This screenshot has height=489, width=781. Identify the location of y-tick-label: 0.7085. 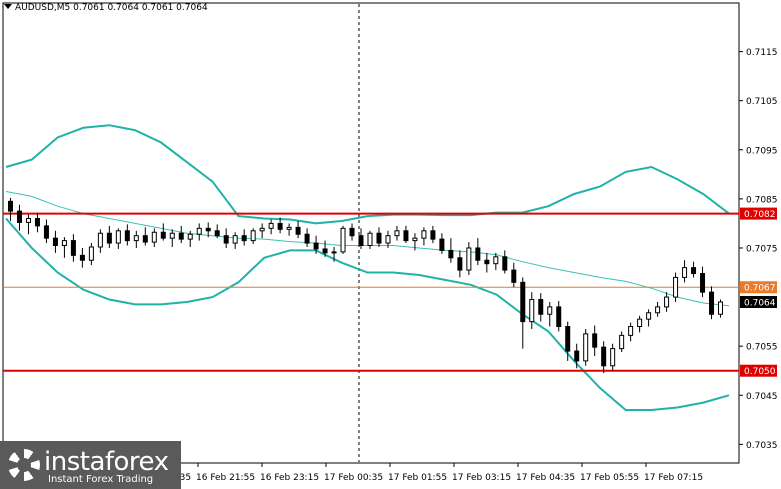
(762, 200).